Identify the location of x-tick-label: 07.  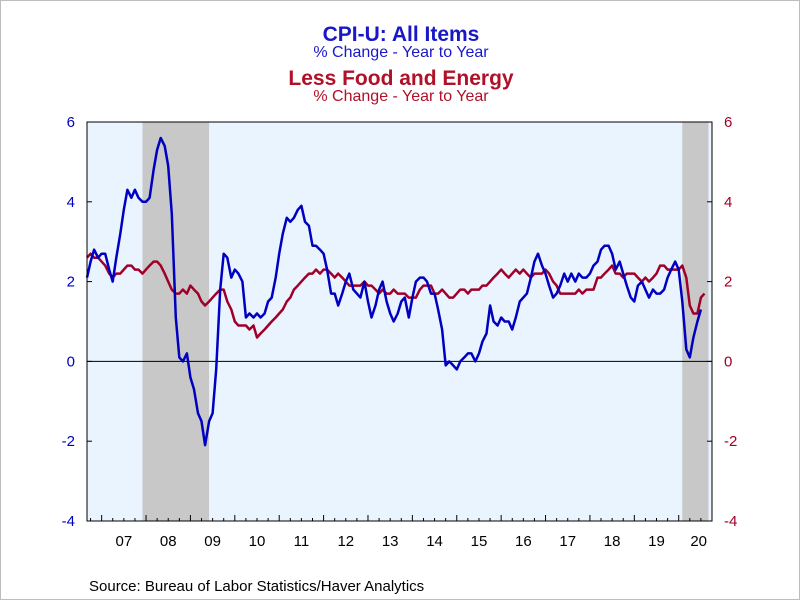
(123, 541).